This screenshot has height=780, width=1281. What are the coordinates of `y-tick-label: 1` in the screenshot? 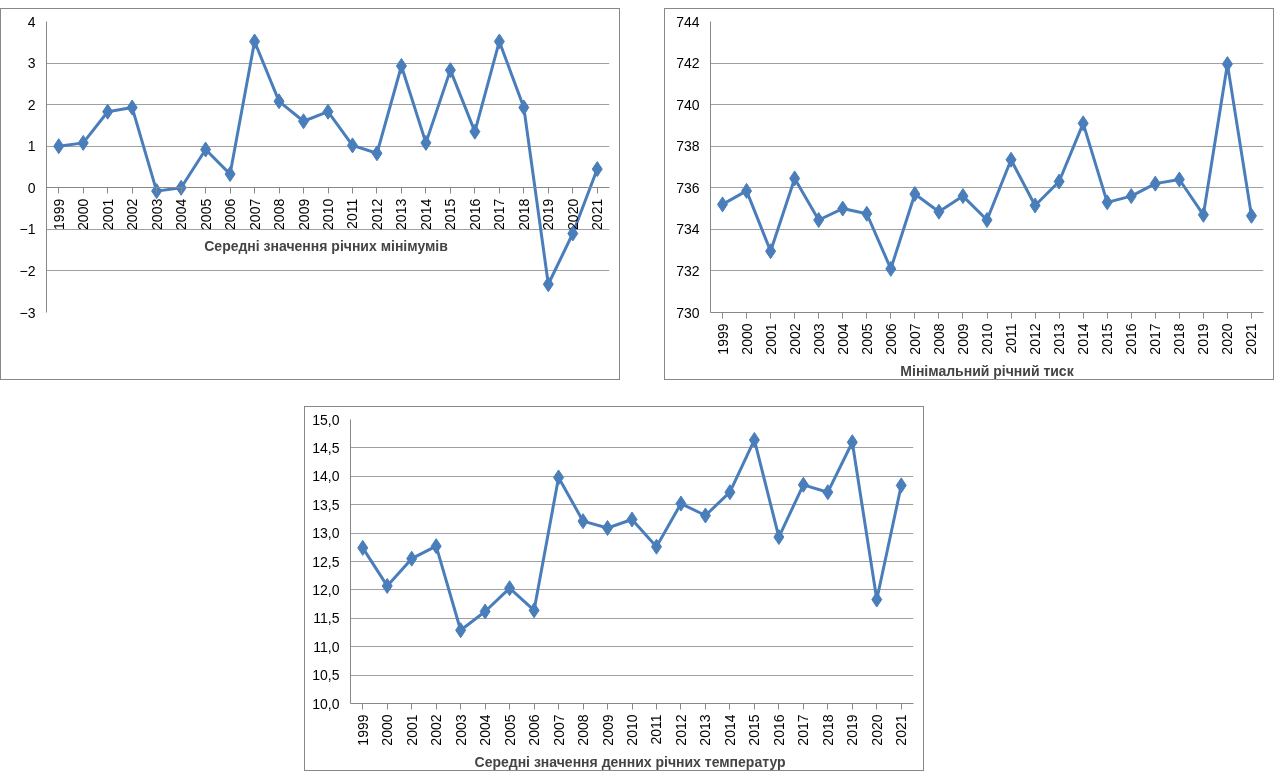 It's located at (31, 146).